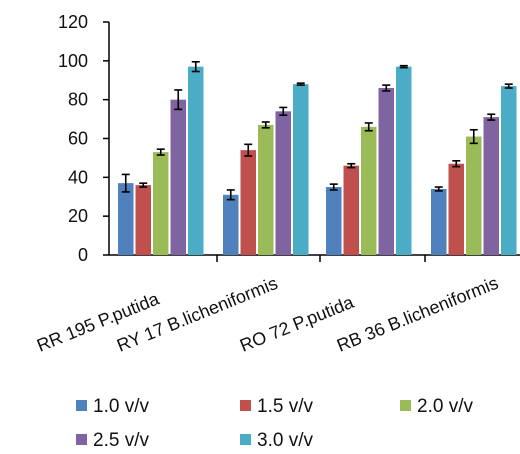 Image resolution: width=520 pixels, height=454 pixels. What do you see at coordinates (274, 423) in the screenshot?
I see `legend: 1.0 v/v 1.5 v/v 2.0 v/v 2.5 v/v 3.0 v/v` at bounding box center [274, 423].